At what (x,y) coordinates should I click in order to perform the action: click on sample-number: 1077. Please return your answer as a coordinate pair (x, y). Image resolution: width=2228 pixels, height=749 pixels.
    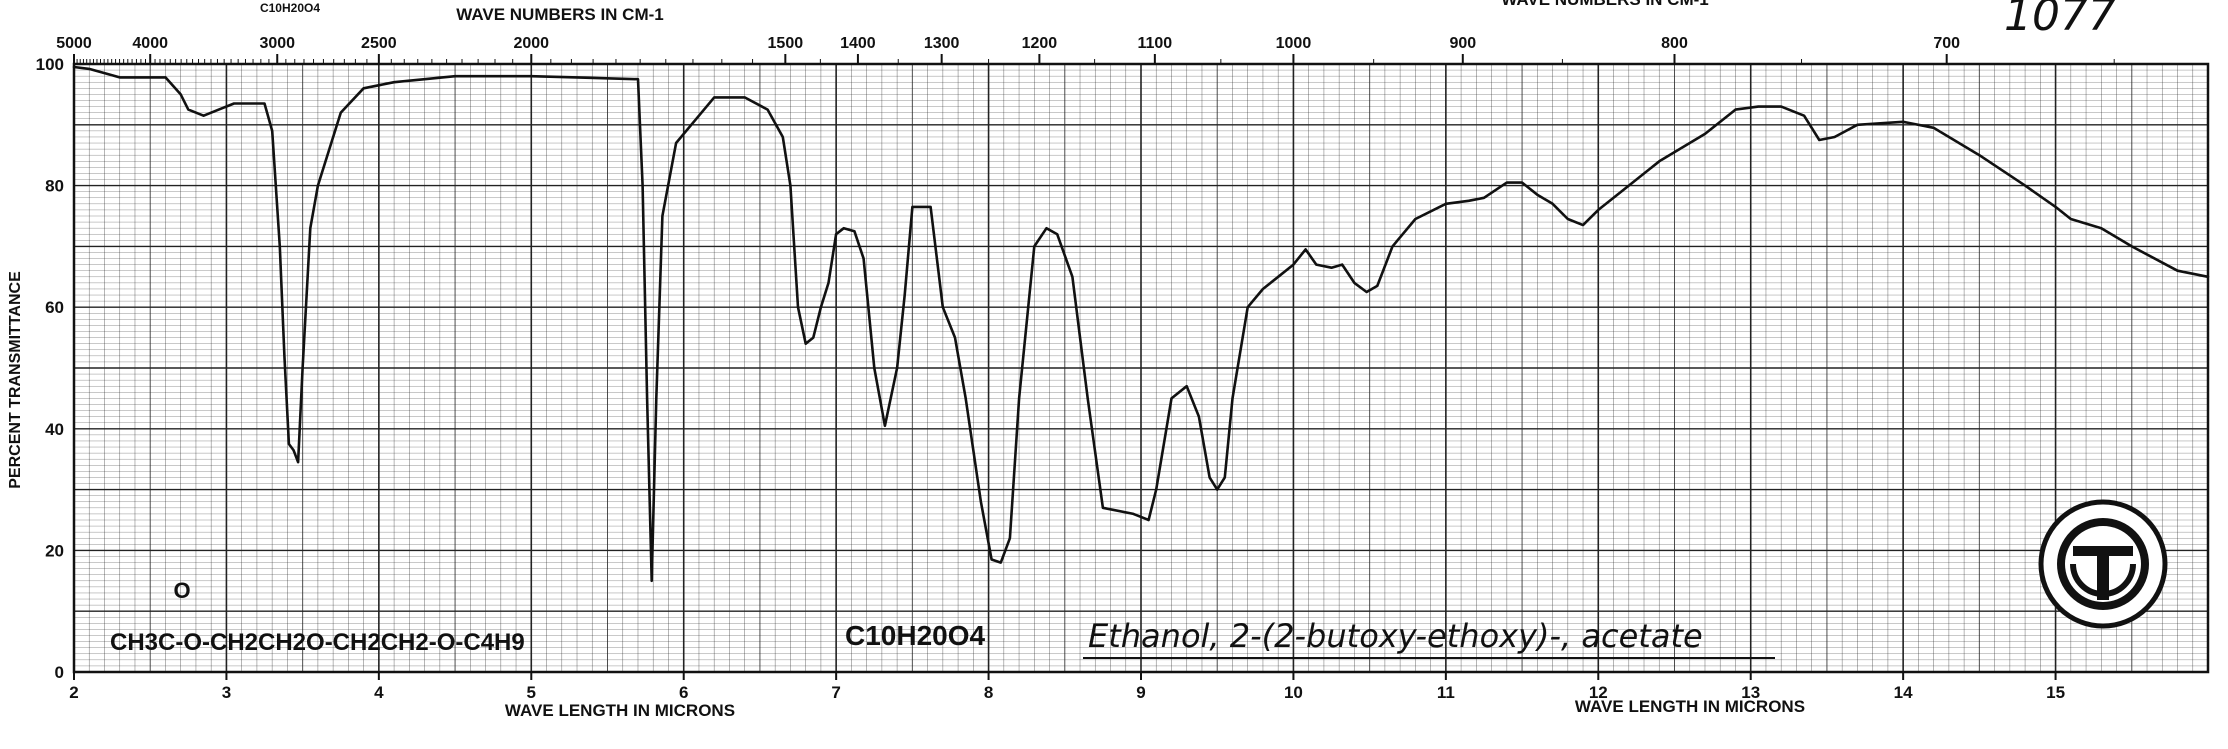
    Looking at the image, I should click on (2060, 20).